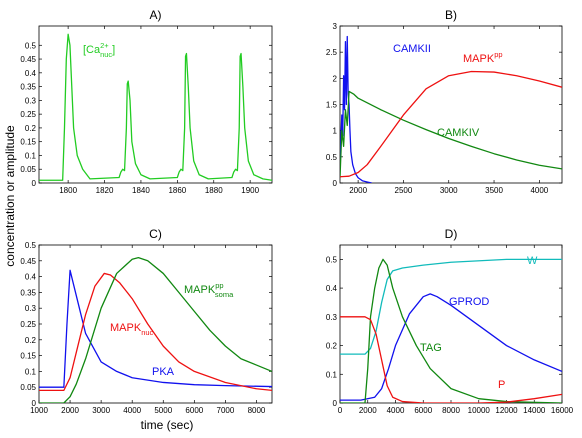 This screenshot has width=582, height=438. I want to click on panel-title: B), so click(451, 15).